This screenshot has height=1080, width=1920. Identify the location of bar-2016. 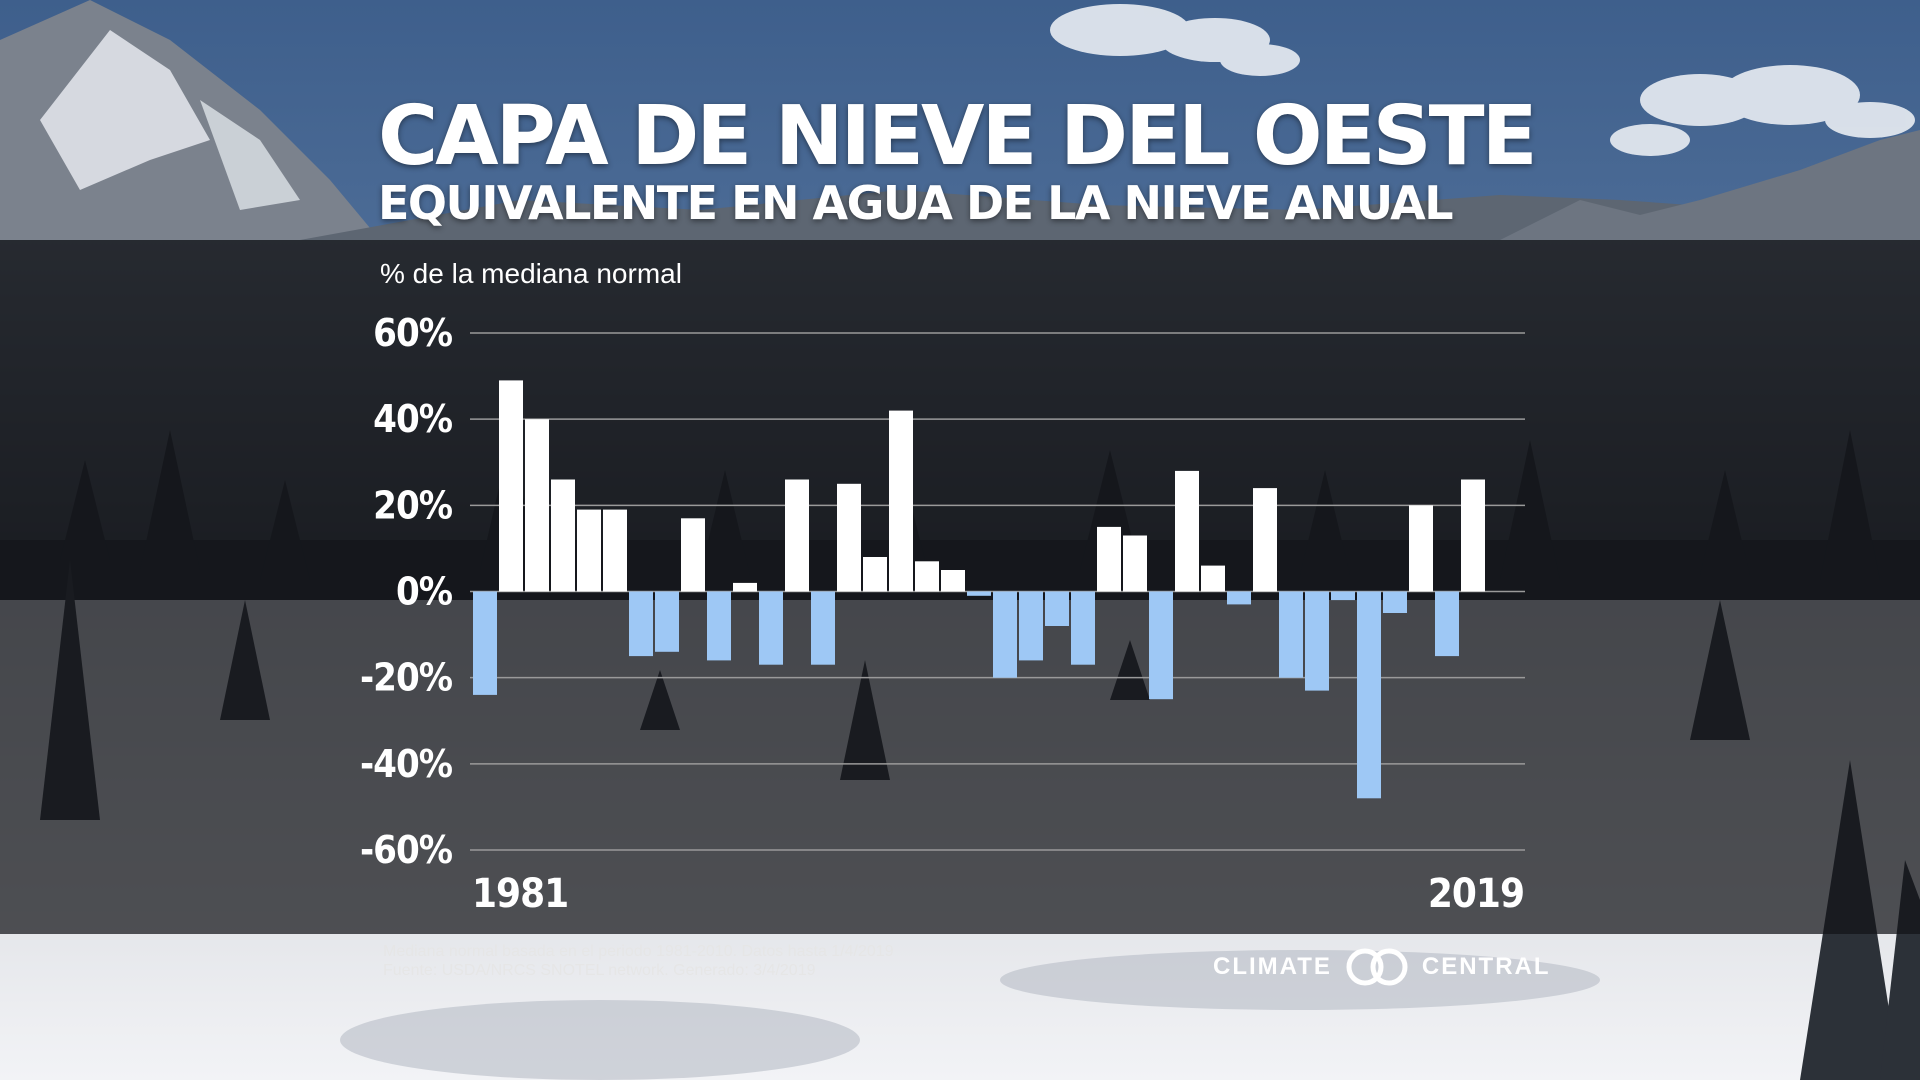
(1395, 602).